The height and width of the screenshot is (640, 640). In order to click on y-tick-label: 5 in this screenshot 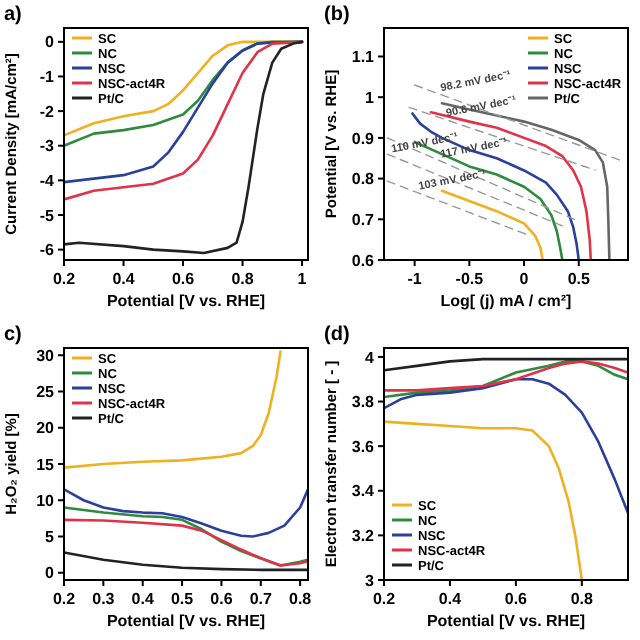, I will do `click(50, 537)`.